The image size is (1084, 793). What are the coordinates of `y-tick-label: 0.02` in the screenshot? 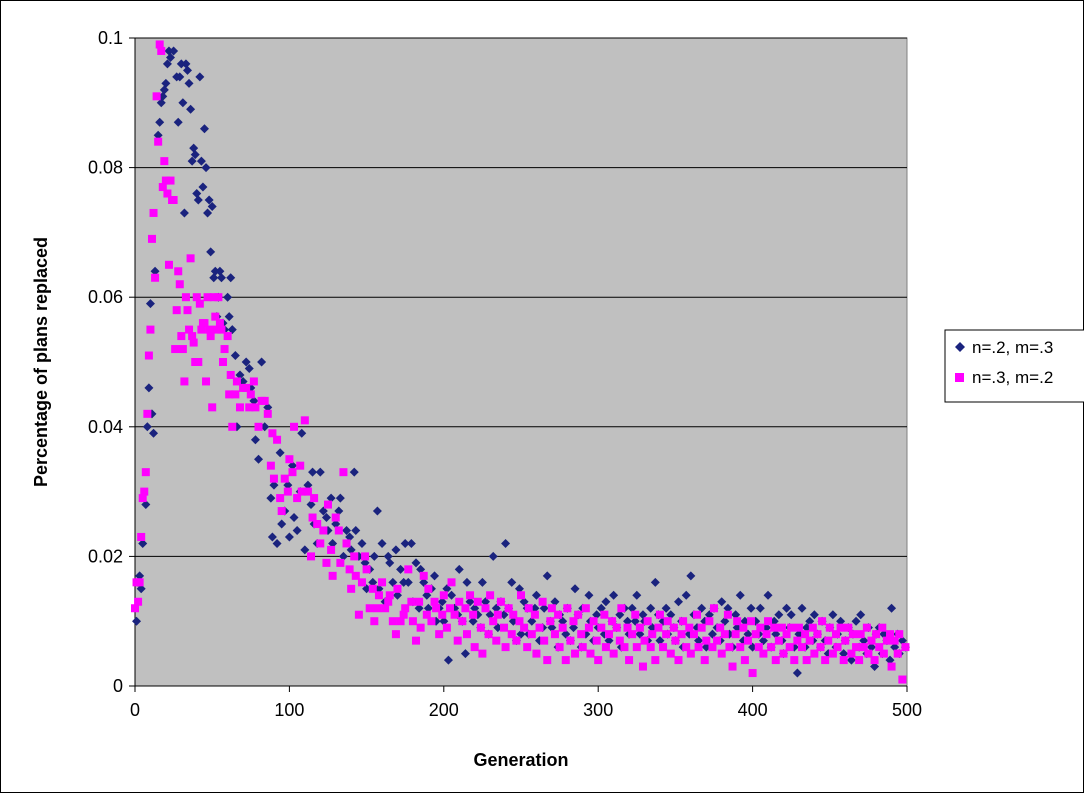 It's located at (105, 556).